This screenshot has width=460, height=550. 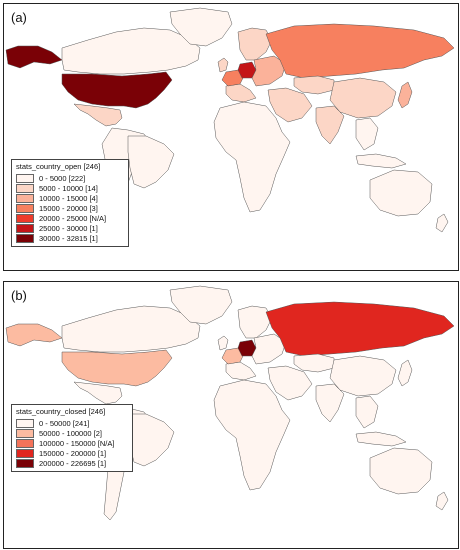 What do you see at coordinates (73, 218) in the screenshot?
I see `legend-label: 20000 - 25000 [N/A]` at bounding box center [73, 218].